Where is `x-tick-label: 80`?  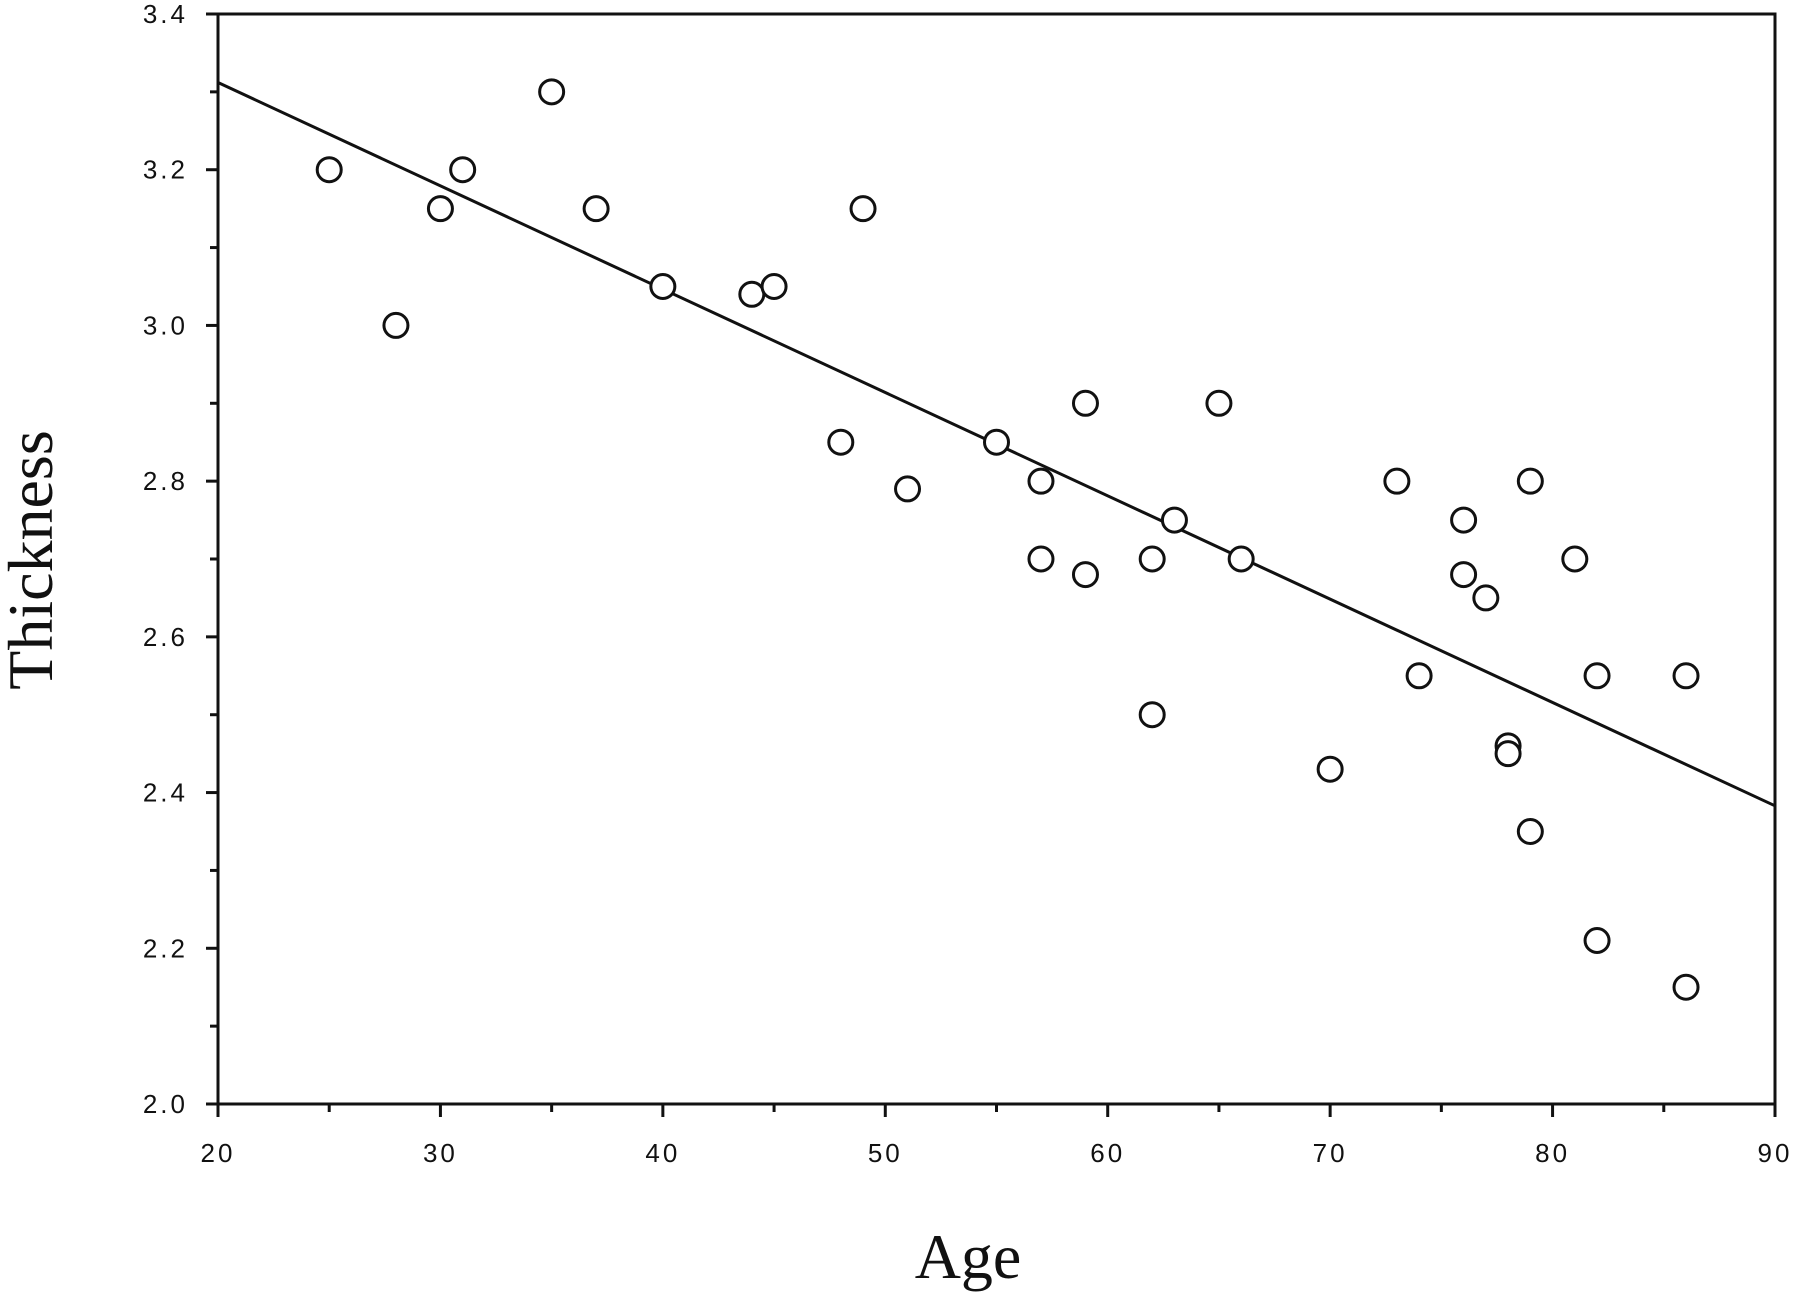
x-tick-label: 80 is located at coordinates (1552, 1153).